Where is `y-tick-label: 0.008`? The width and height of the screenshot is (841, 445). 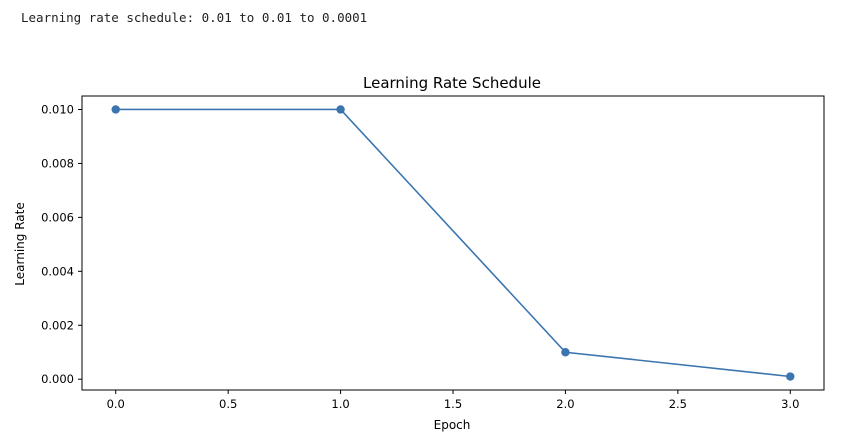 y-tick-label: 0.008 is located at coordinates (57, 163).